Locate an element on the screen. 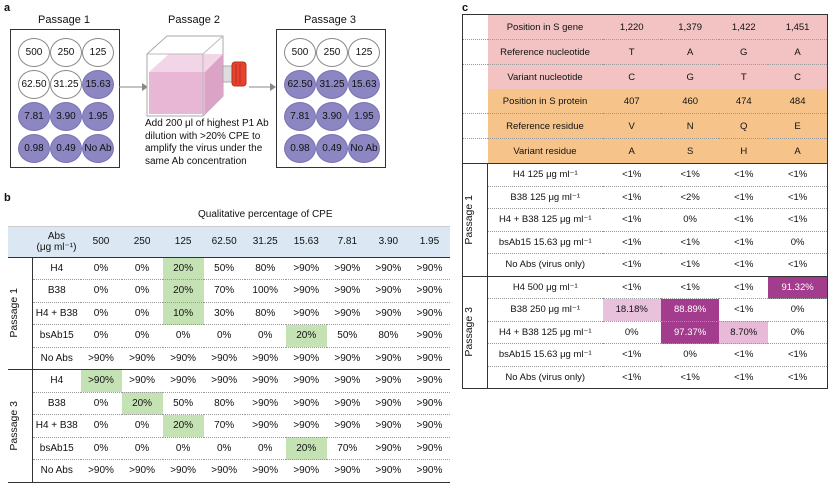  abs-label: Abs is located at coordinates (56, 236).